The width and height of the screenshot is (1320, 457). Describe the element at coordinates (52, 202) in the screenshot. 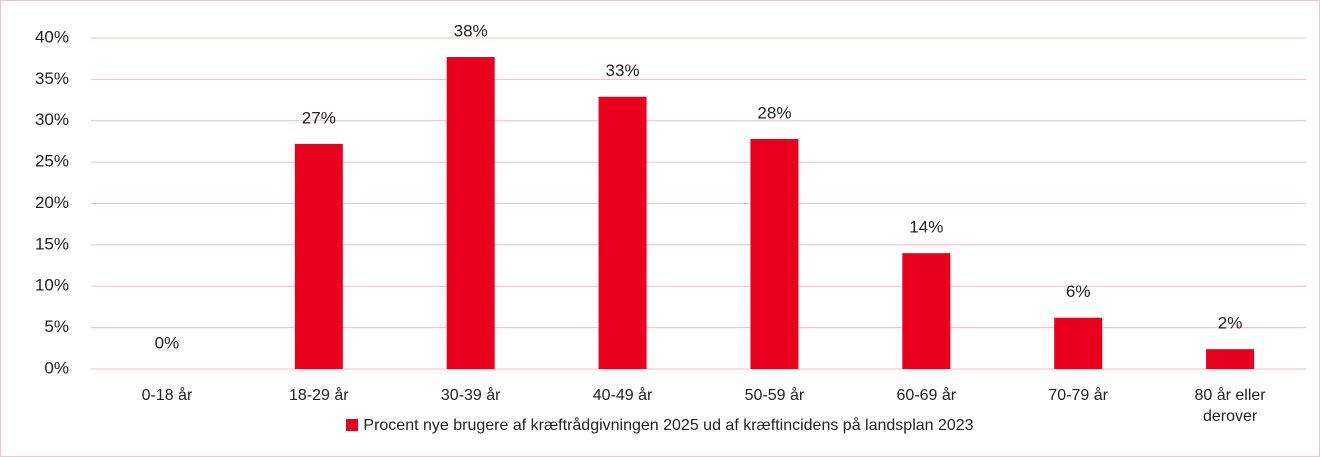

I see `y-tick-label: 20%` at that location.